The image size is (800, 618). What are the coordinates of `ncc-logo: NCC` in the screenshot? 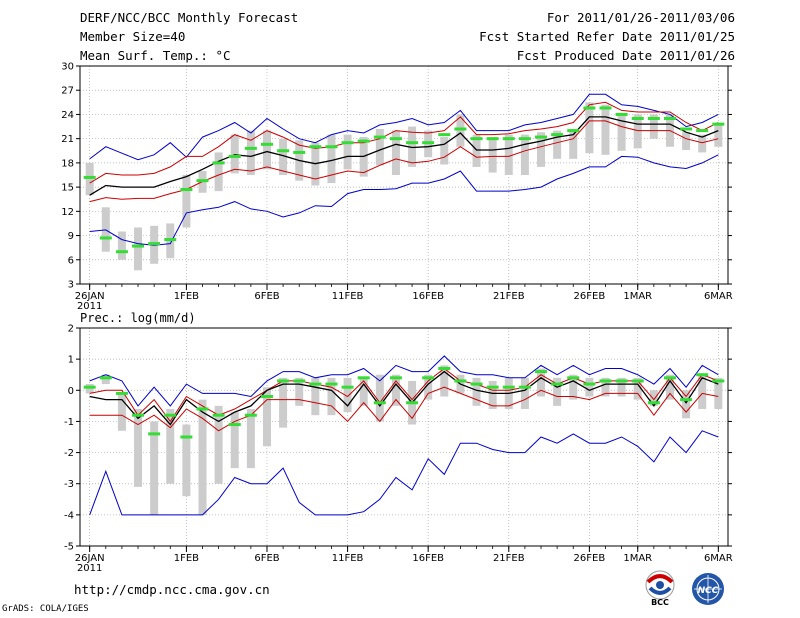 It's located at (708, 589).